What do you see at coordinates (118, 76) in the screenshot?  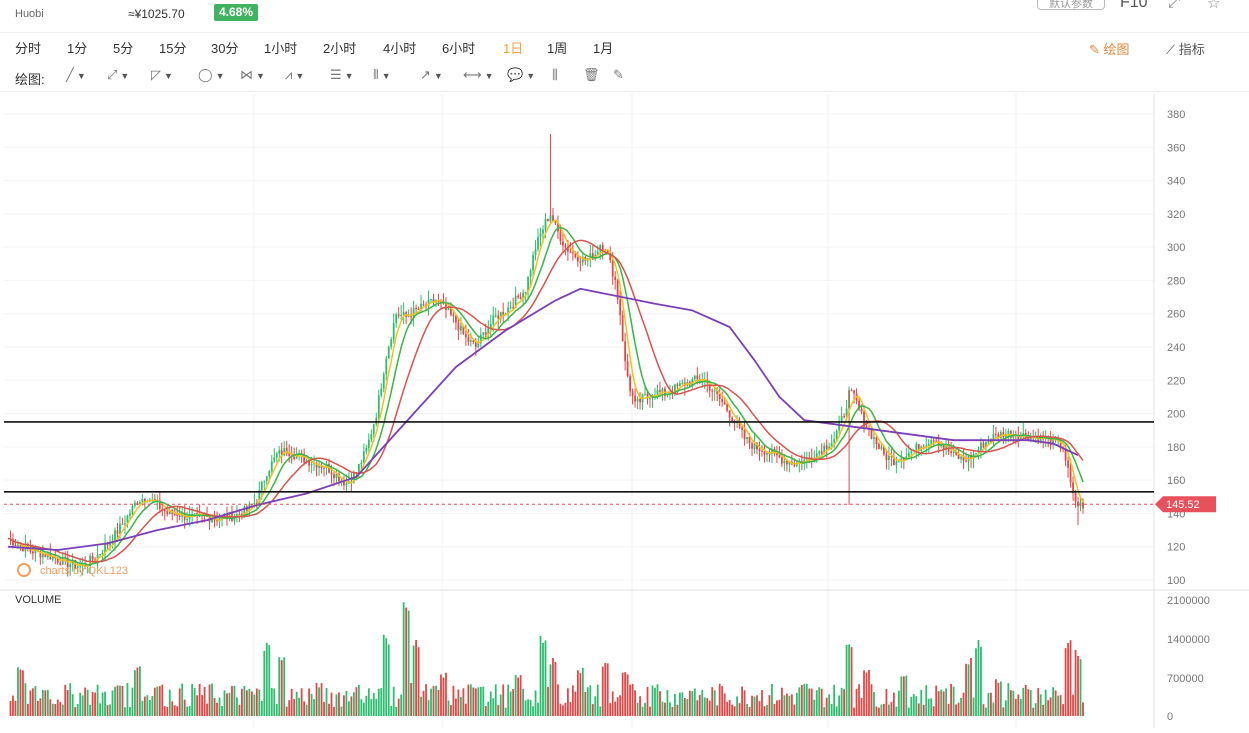 I see `ray-tool: ⤢ ▼` at bounding box center [118, 76].